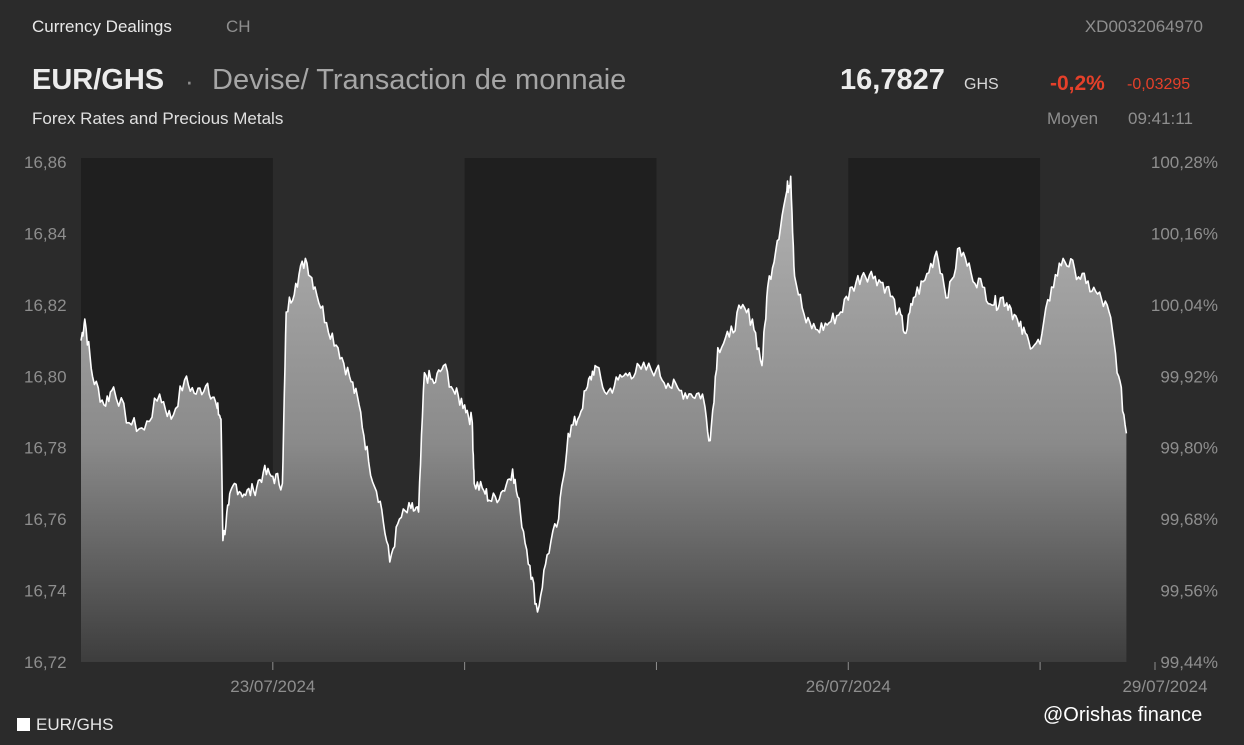 The image size is (1244, 745). What do you see at coordinates (1184, 162) in the screenshot?
I see `y-tick-right: 100,28%` at bounding box center [1184, 162].